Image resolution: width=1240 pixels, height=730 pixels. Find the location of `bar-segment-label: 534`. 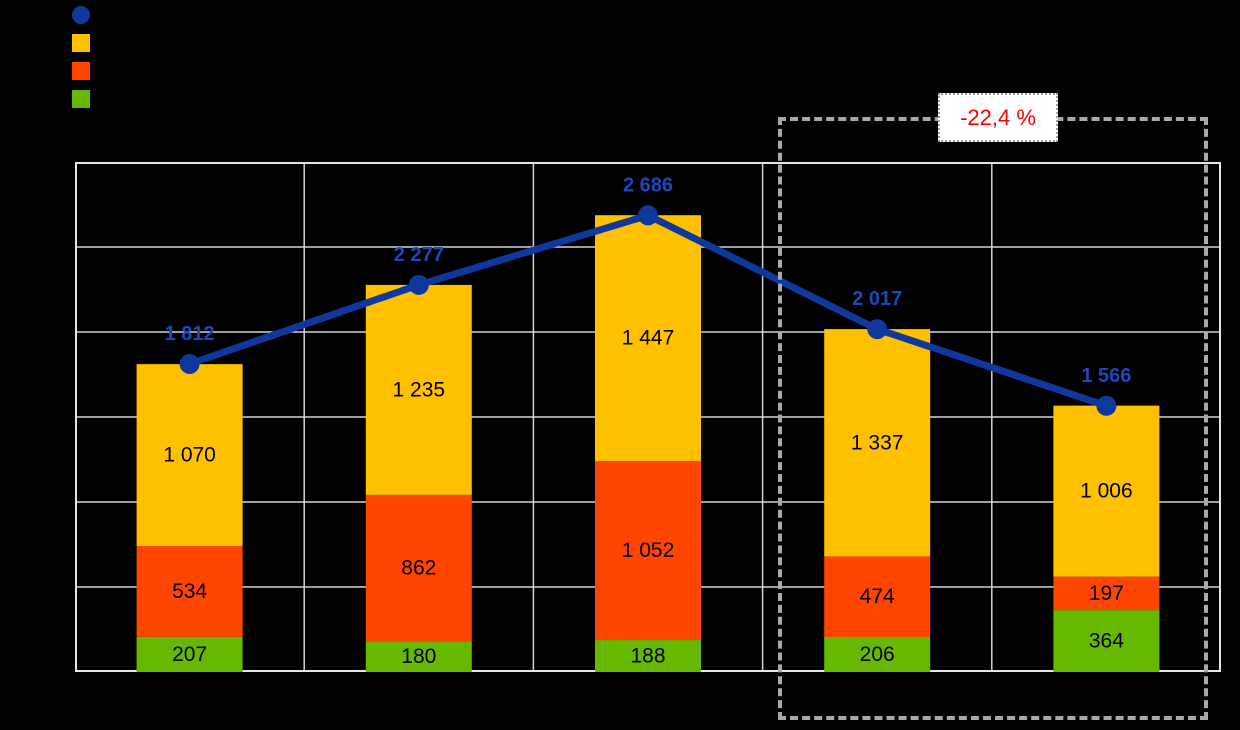

bar-segment-label: 534 is located at coordinates (189, 591).